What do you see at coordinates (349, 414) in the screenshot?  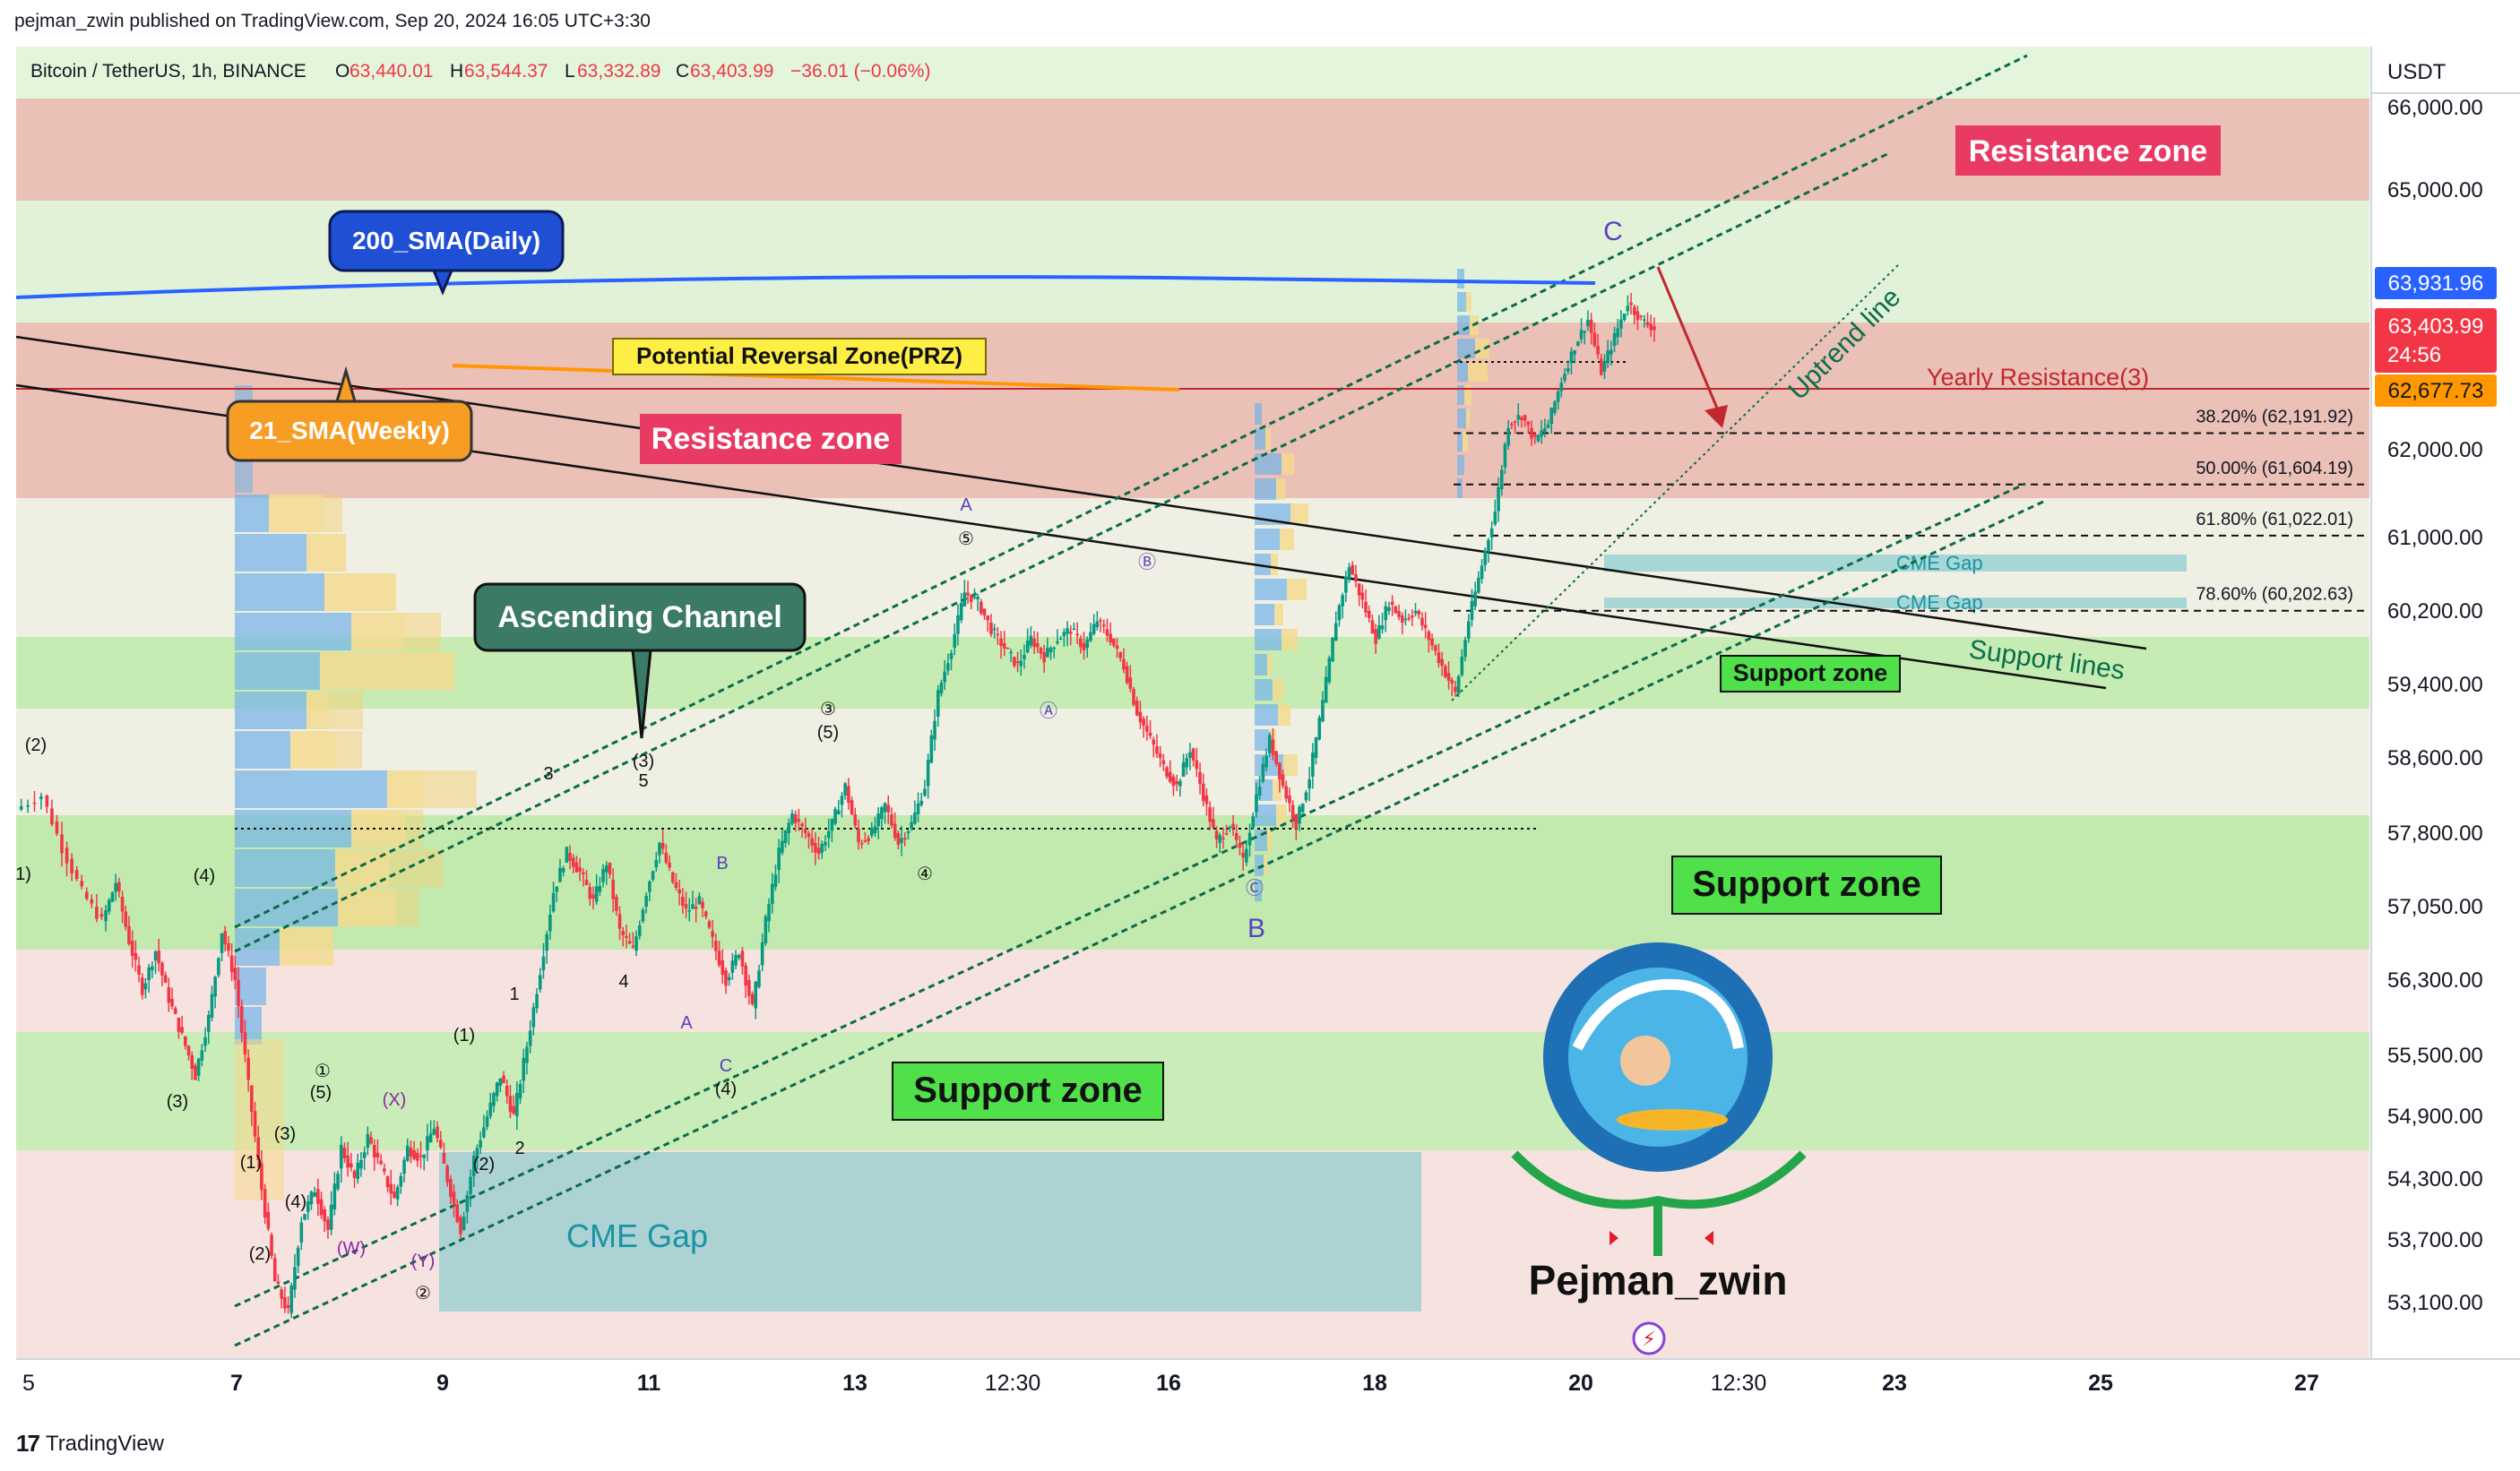 I see `badge-sma21: 21_SMA(Weekly)` at bounding box center [349, 414].